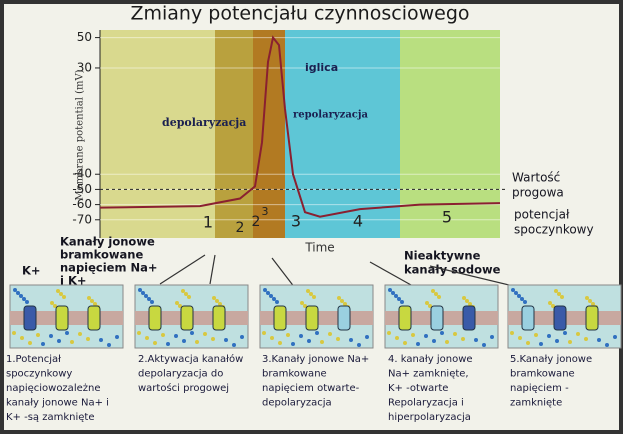 This screenshot has height=434, width=623. I want to click on x-axis-label: Time, so click(319, 248).